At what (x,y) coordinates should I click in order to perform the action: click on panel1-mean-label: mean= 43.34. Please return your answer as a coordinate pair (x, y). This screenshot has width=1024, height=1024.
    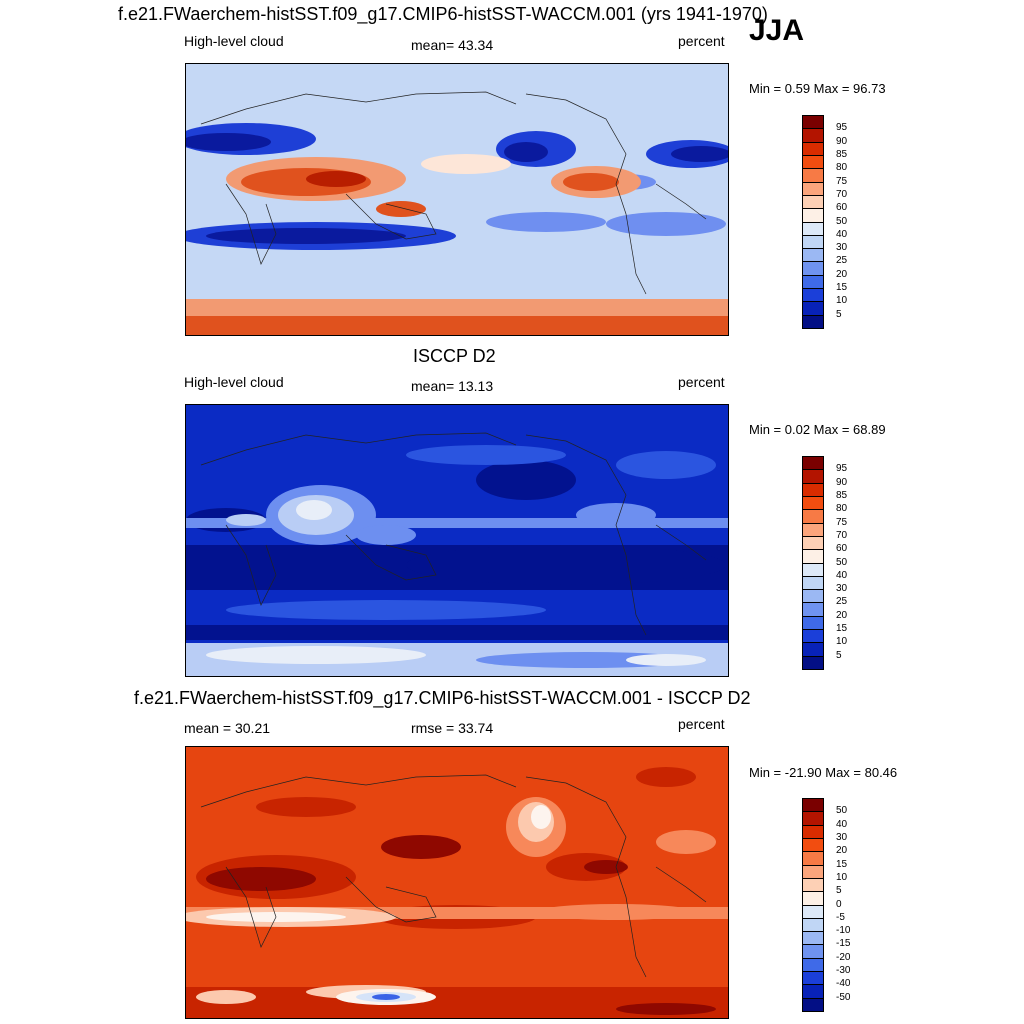
    Looking at the image, I should click on (452, 45).